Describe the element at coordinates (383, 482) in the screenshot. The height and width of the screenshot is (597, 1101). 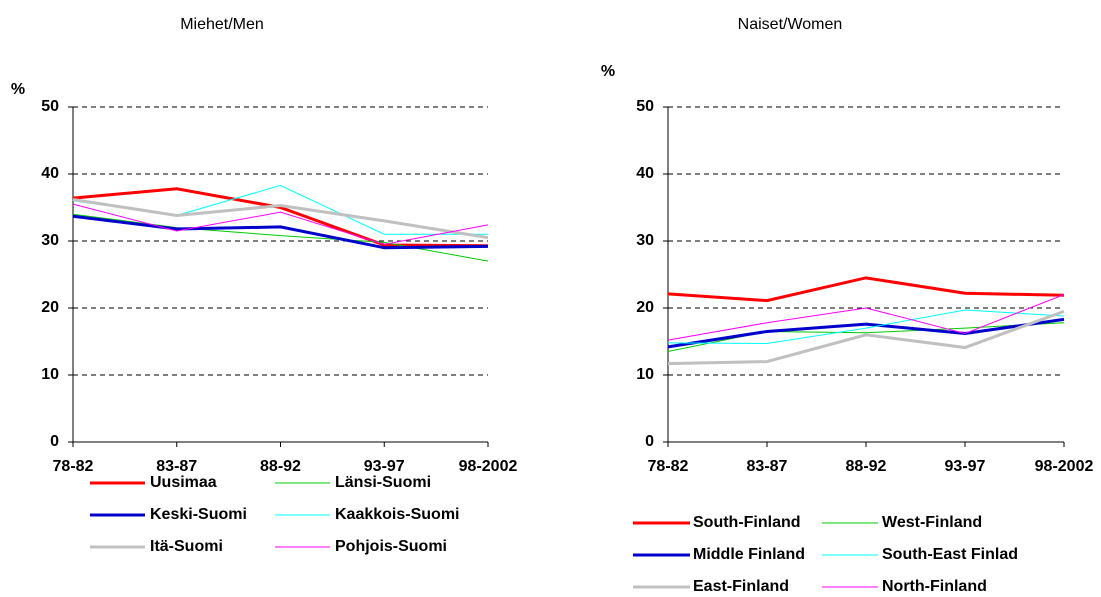
I see `legend-label: Länsi-Suomi` at that location.